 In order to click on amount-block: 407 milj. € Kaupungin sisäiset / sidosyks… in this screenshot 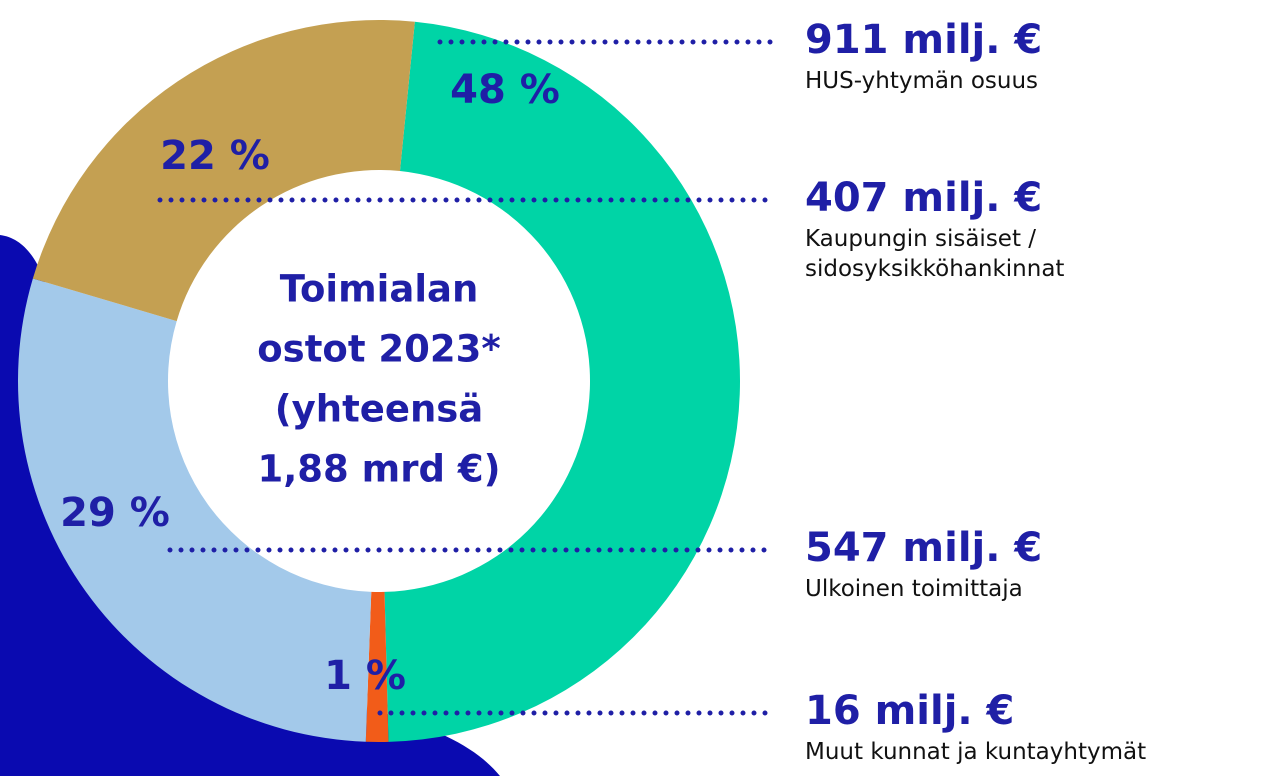, I will do `click(955, 228)`.